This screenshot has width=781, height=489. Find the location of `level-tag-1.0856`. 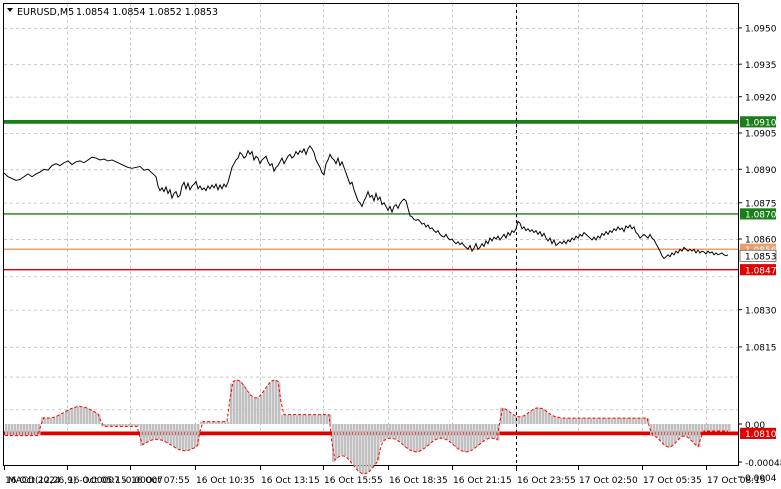

level-tag-1.0856 is located at coordinates (758, 249).